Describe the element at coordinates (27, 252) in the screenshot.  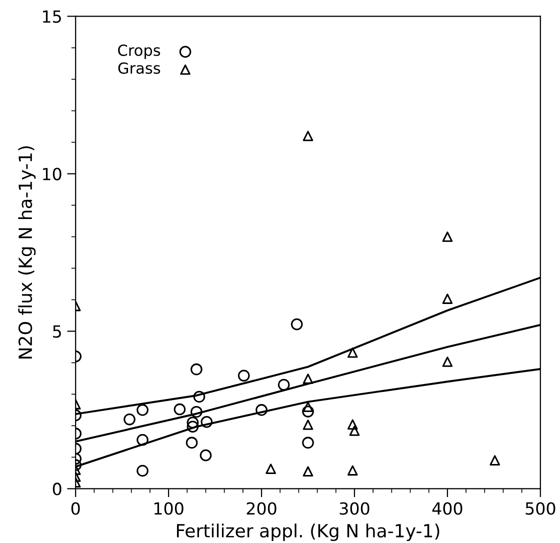
I see `y-axis-title: N2O flux (Kg N ha-1y-1)` at that location.